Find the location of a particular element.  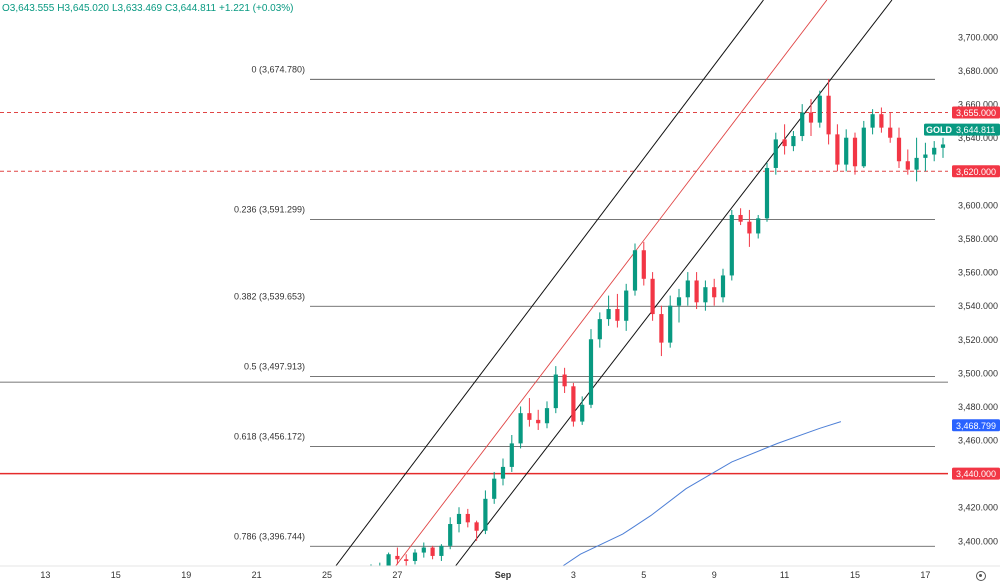

price-tick-label-6: 3,520.000 is located at coordinates (978, 340).